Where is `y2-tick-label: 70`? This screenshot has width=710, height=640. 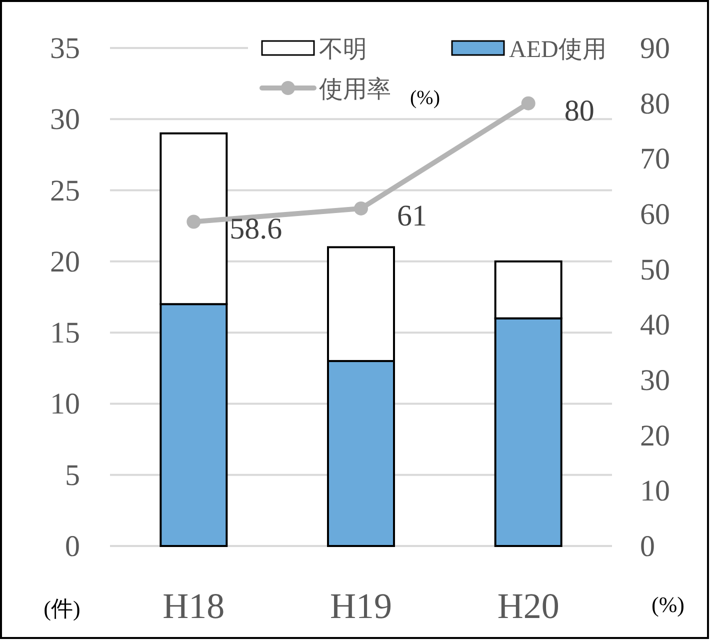 y2-tick-label: 70 is located at coordinates (655, 159).